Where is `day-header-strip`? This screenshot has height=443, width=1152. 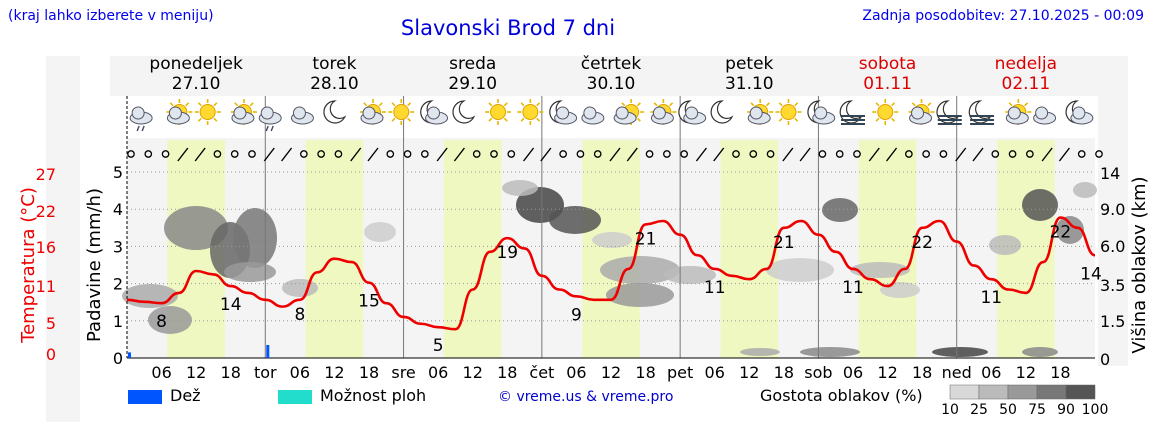
day-header-strip is located at coordinates (619, 76).